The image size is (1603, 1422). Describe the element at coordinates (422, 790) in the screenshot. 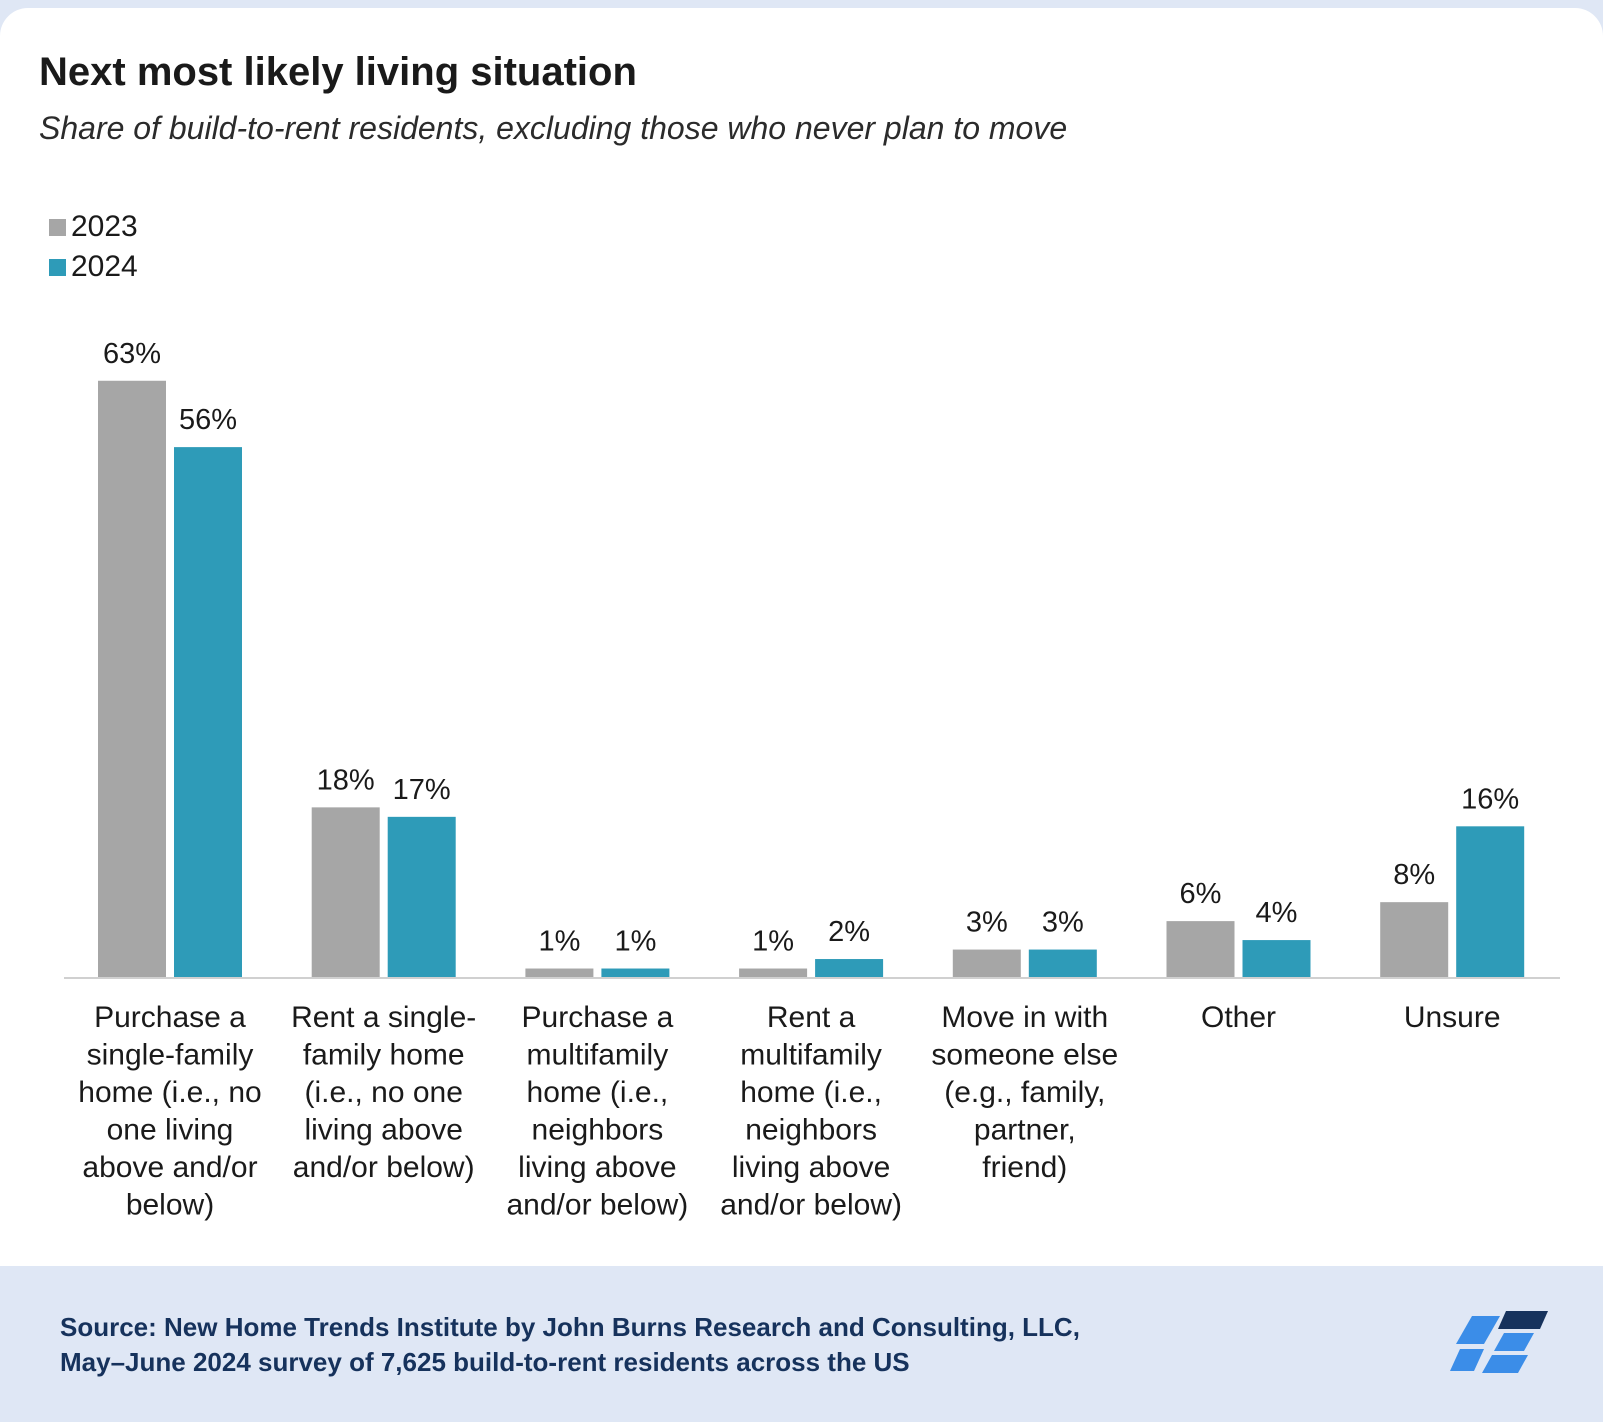

I see `data-label-2024-1: 17%` at that location.